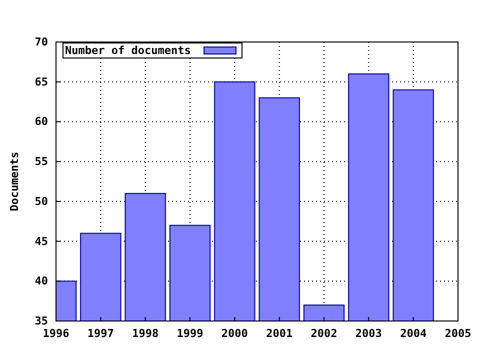 This screenshot has height=350, width=480. Describe the element at coordinates (41, 241) in the screenshot. I see `y-tick-label: 45` at that location.